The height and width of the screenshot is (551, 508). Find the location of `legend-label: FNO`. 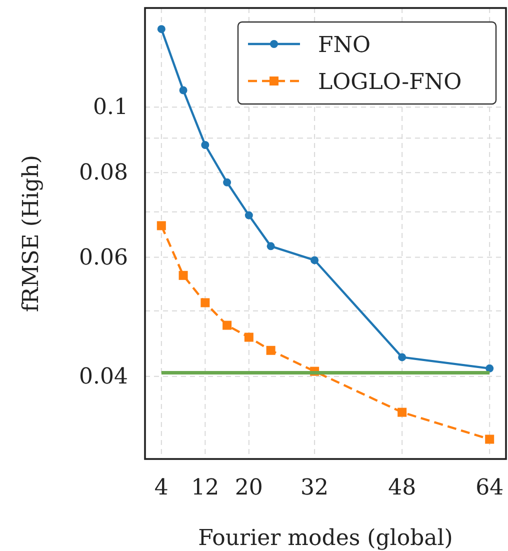

legend-label: FNO is located at coordinates (344, 45).